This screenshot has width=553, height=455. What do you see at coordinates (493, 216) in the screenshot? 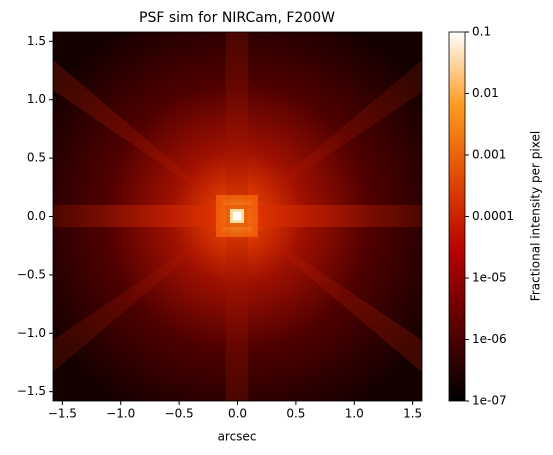
I see `colorbar-tick-label: 0.0001` at bounding box center [493, 216].